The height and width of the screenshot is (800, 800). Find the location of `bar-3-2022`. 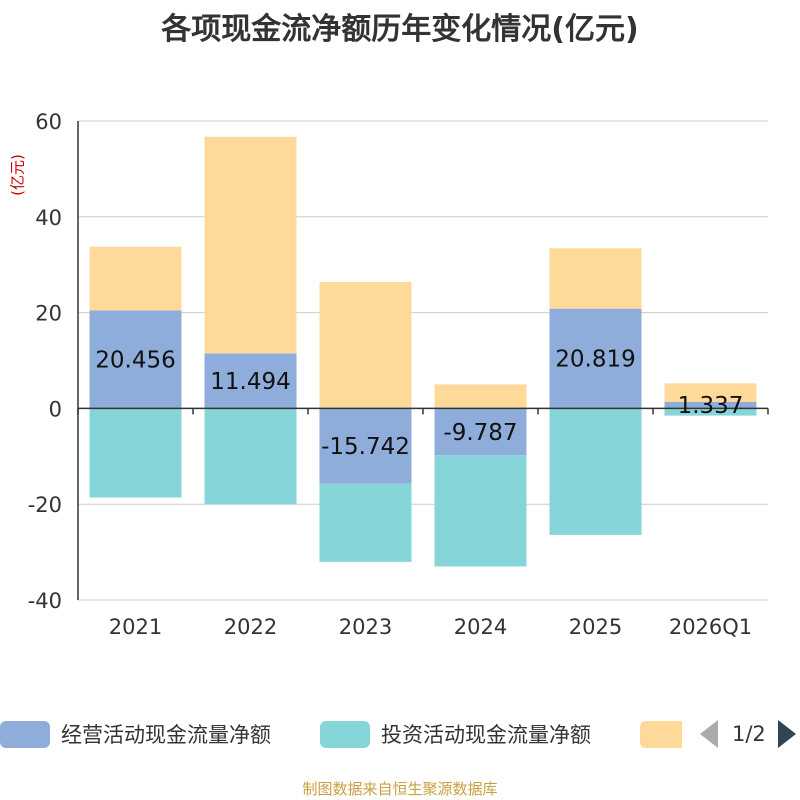

bar-3-2022 is located at coordinates (250, 245).